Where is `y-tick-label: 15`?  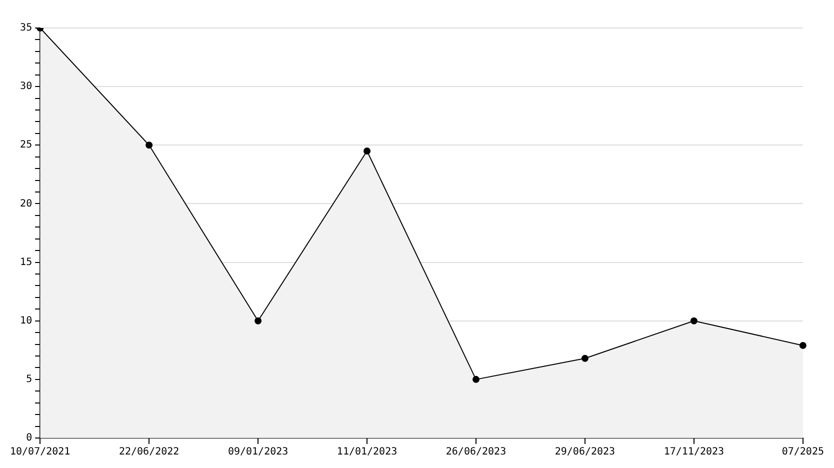 y-tick-label: 15 is located at coordinates (26, 262).